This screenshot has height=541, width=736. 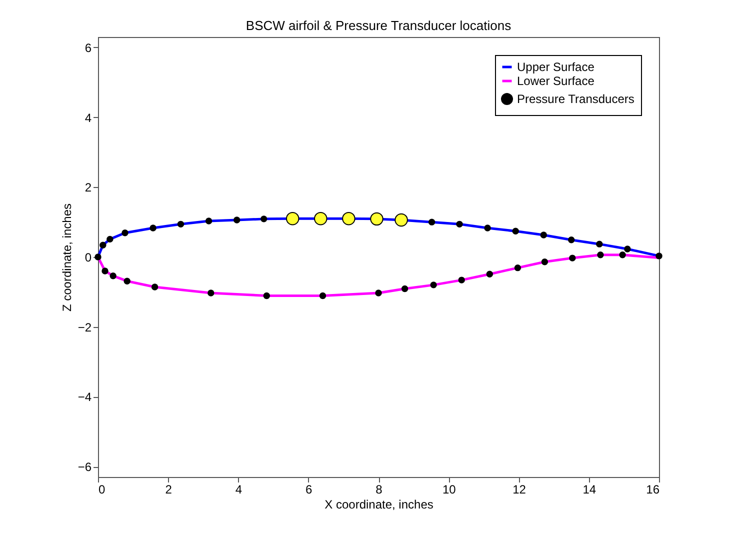 I want to click on x-tick-label: 14, so click(x=589, y=489).